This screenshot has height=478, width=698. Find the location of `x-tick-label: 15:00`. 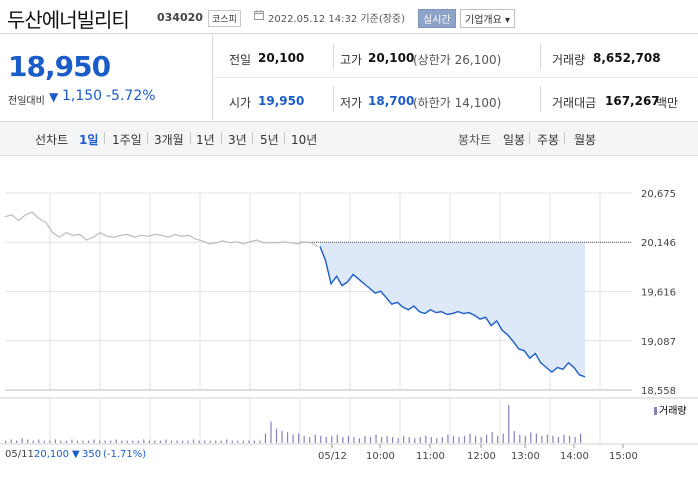

x-tick-label: 15:00 is located at coordinates (623, 456).